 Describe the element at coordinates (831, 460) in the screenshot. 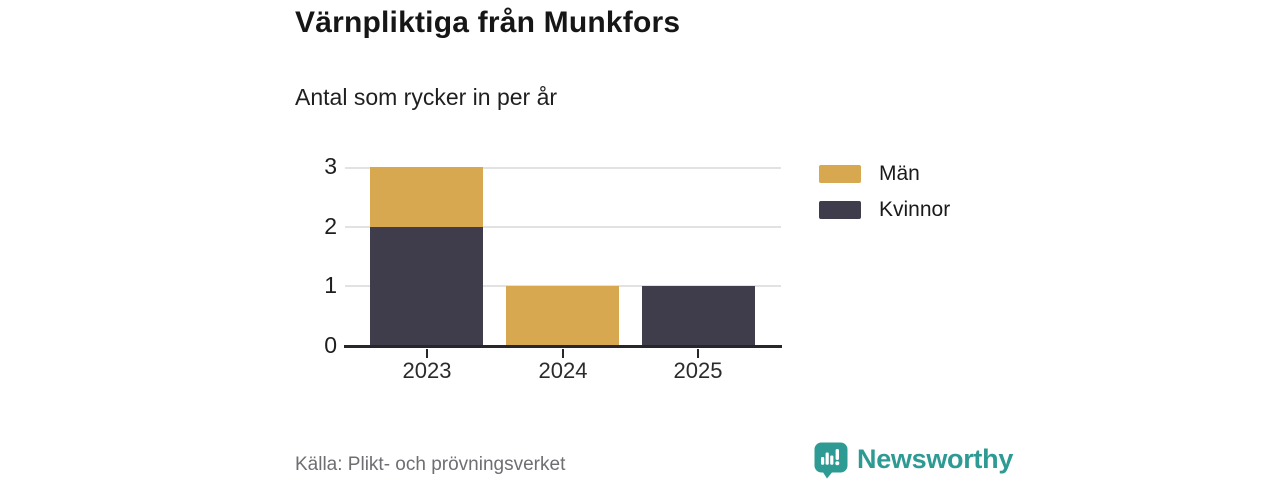

I see `newsworthy-bar-chart-icon` at that location.